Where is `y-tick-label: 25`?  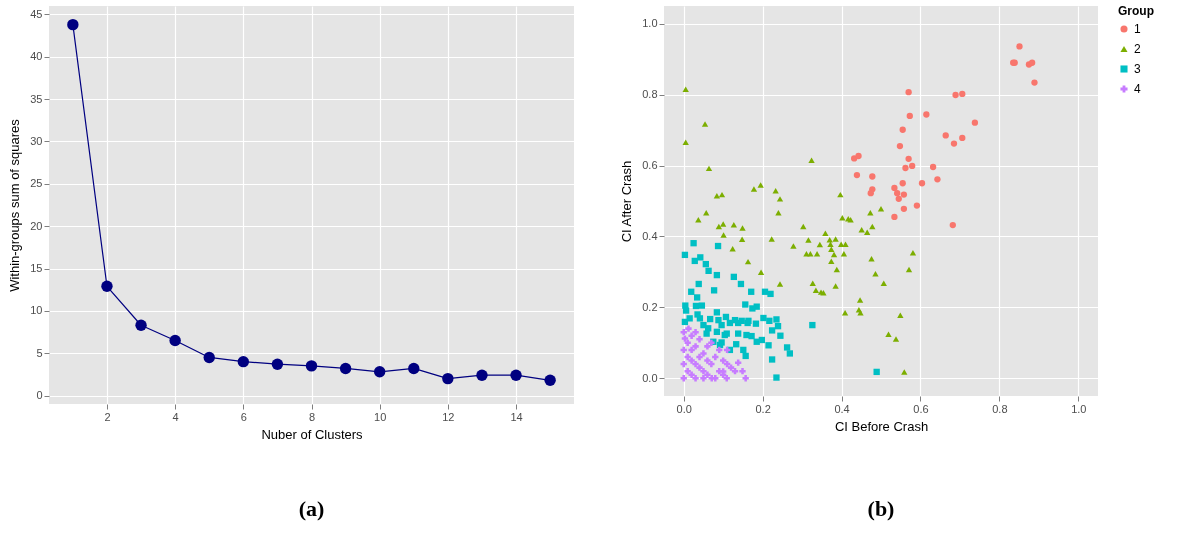
y-tick-label: 25 is located at coordinates (36, 183).